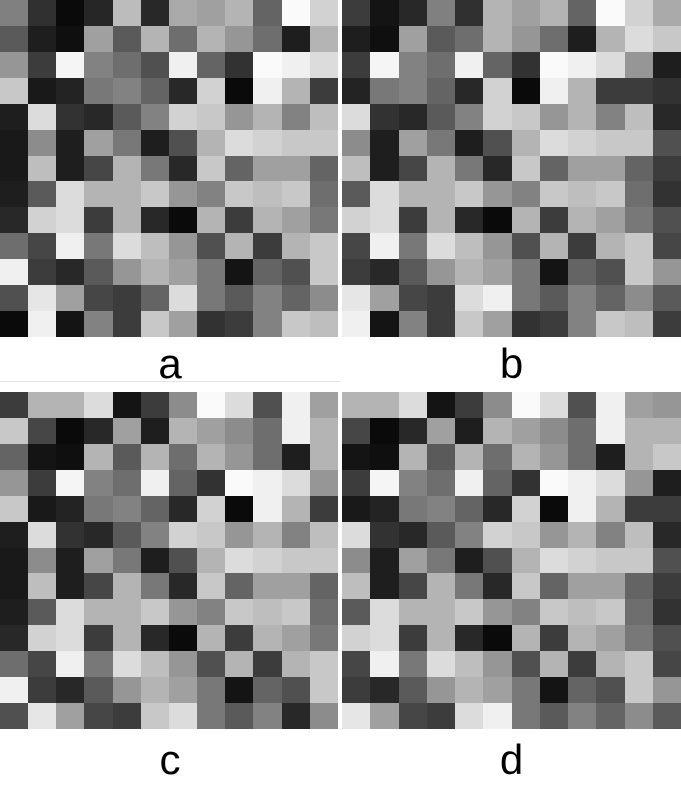 This screenshot has width=681, height=785. Describe the element at coordinates (511, 759) in the screenshot. I see `panel-label-d: d` at that location.